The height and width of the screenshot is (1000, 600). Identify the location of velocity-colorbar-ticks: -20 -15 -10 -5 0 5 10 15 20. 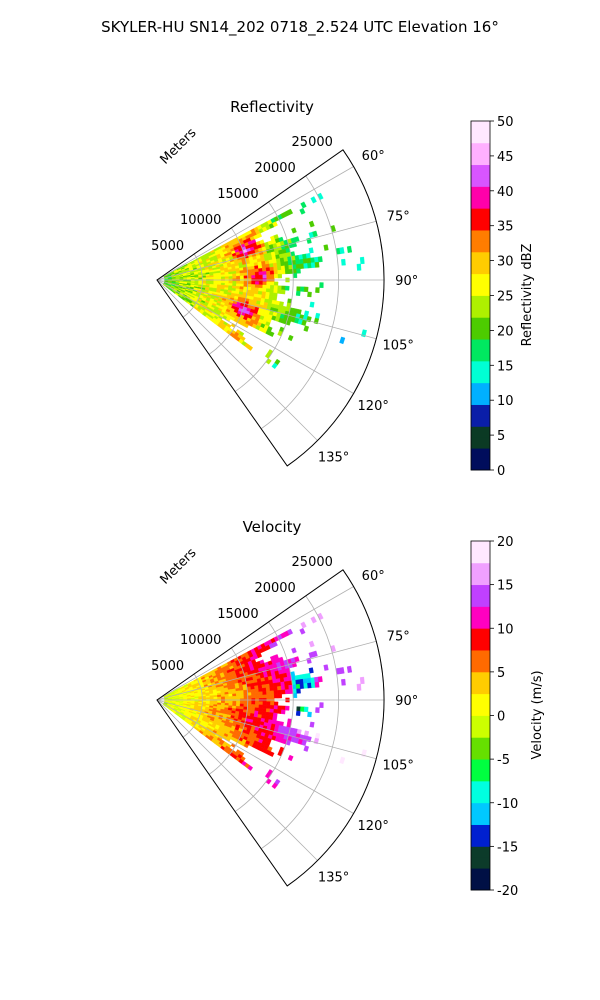
(504, 717).